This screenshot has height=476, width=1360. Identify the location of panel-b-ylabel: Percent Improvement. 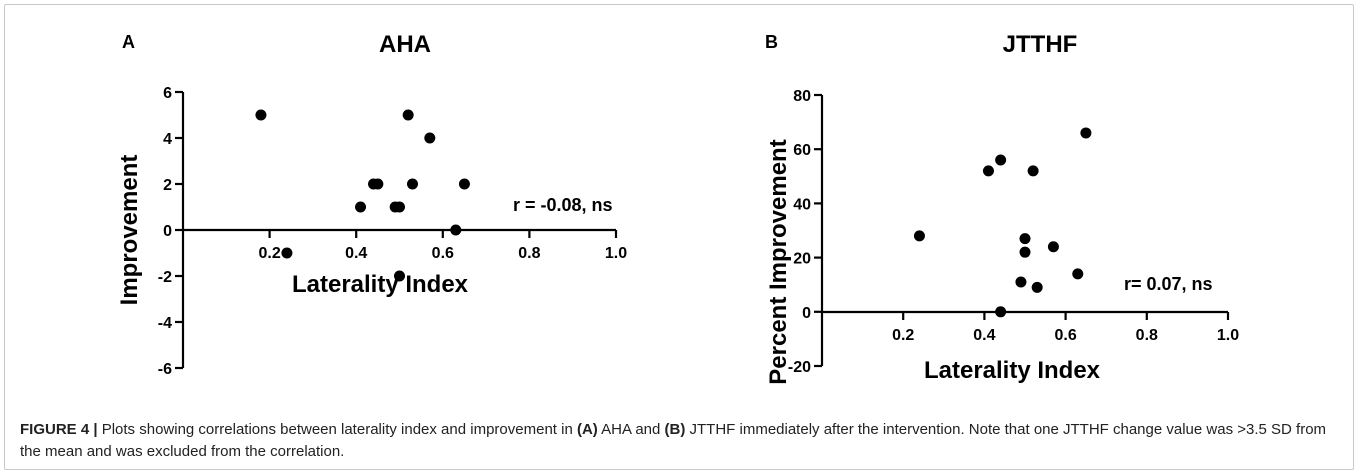
(778, 261).